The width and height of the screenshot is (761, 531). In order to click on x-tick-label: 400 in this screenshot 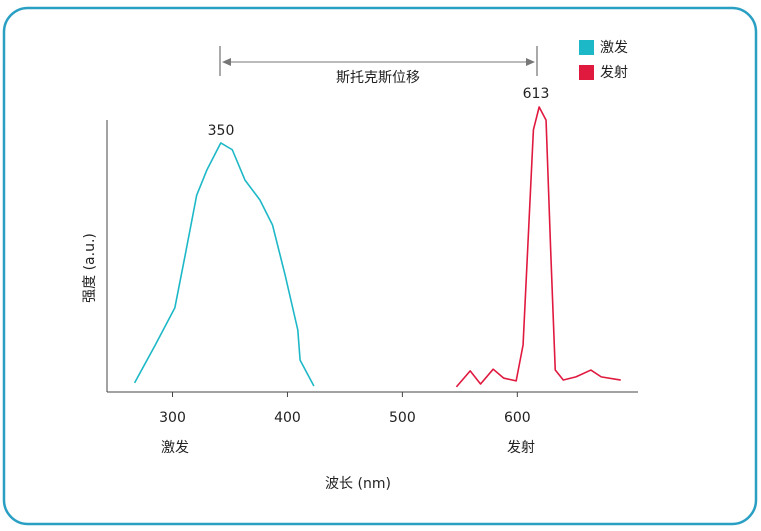, I will do `click(287, 418)`.